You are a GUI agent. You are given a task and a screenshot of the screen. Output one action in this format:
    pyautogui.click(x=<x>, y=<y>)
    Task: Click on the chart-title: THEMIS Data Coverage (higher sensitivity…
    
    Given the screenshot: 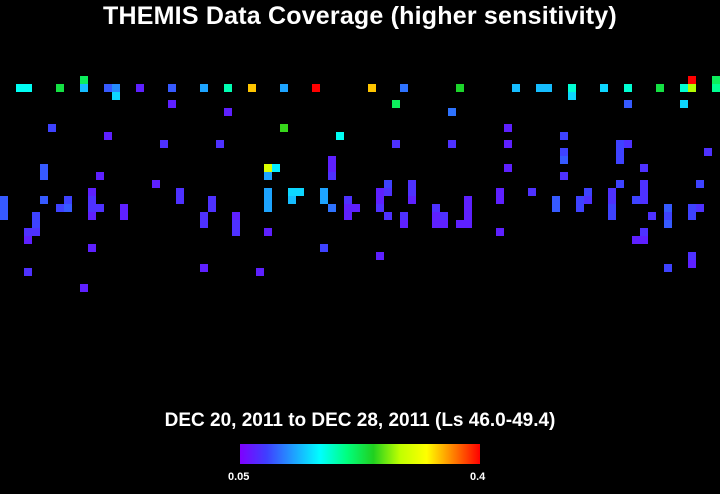 What is the action you would take?
    pyautogui.click(x=360, y=16)
    